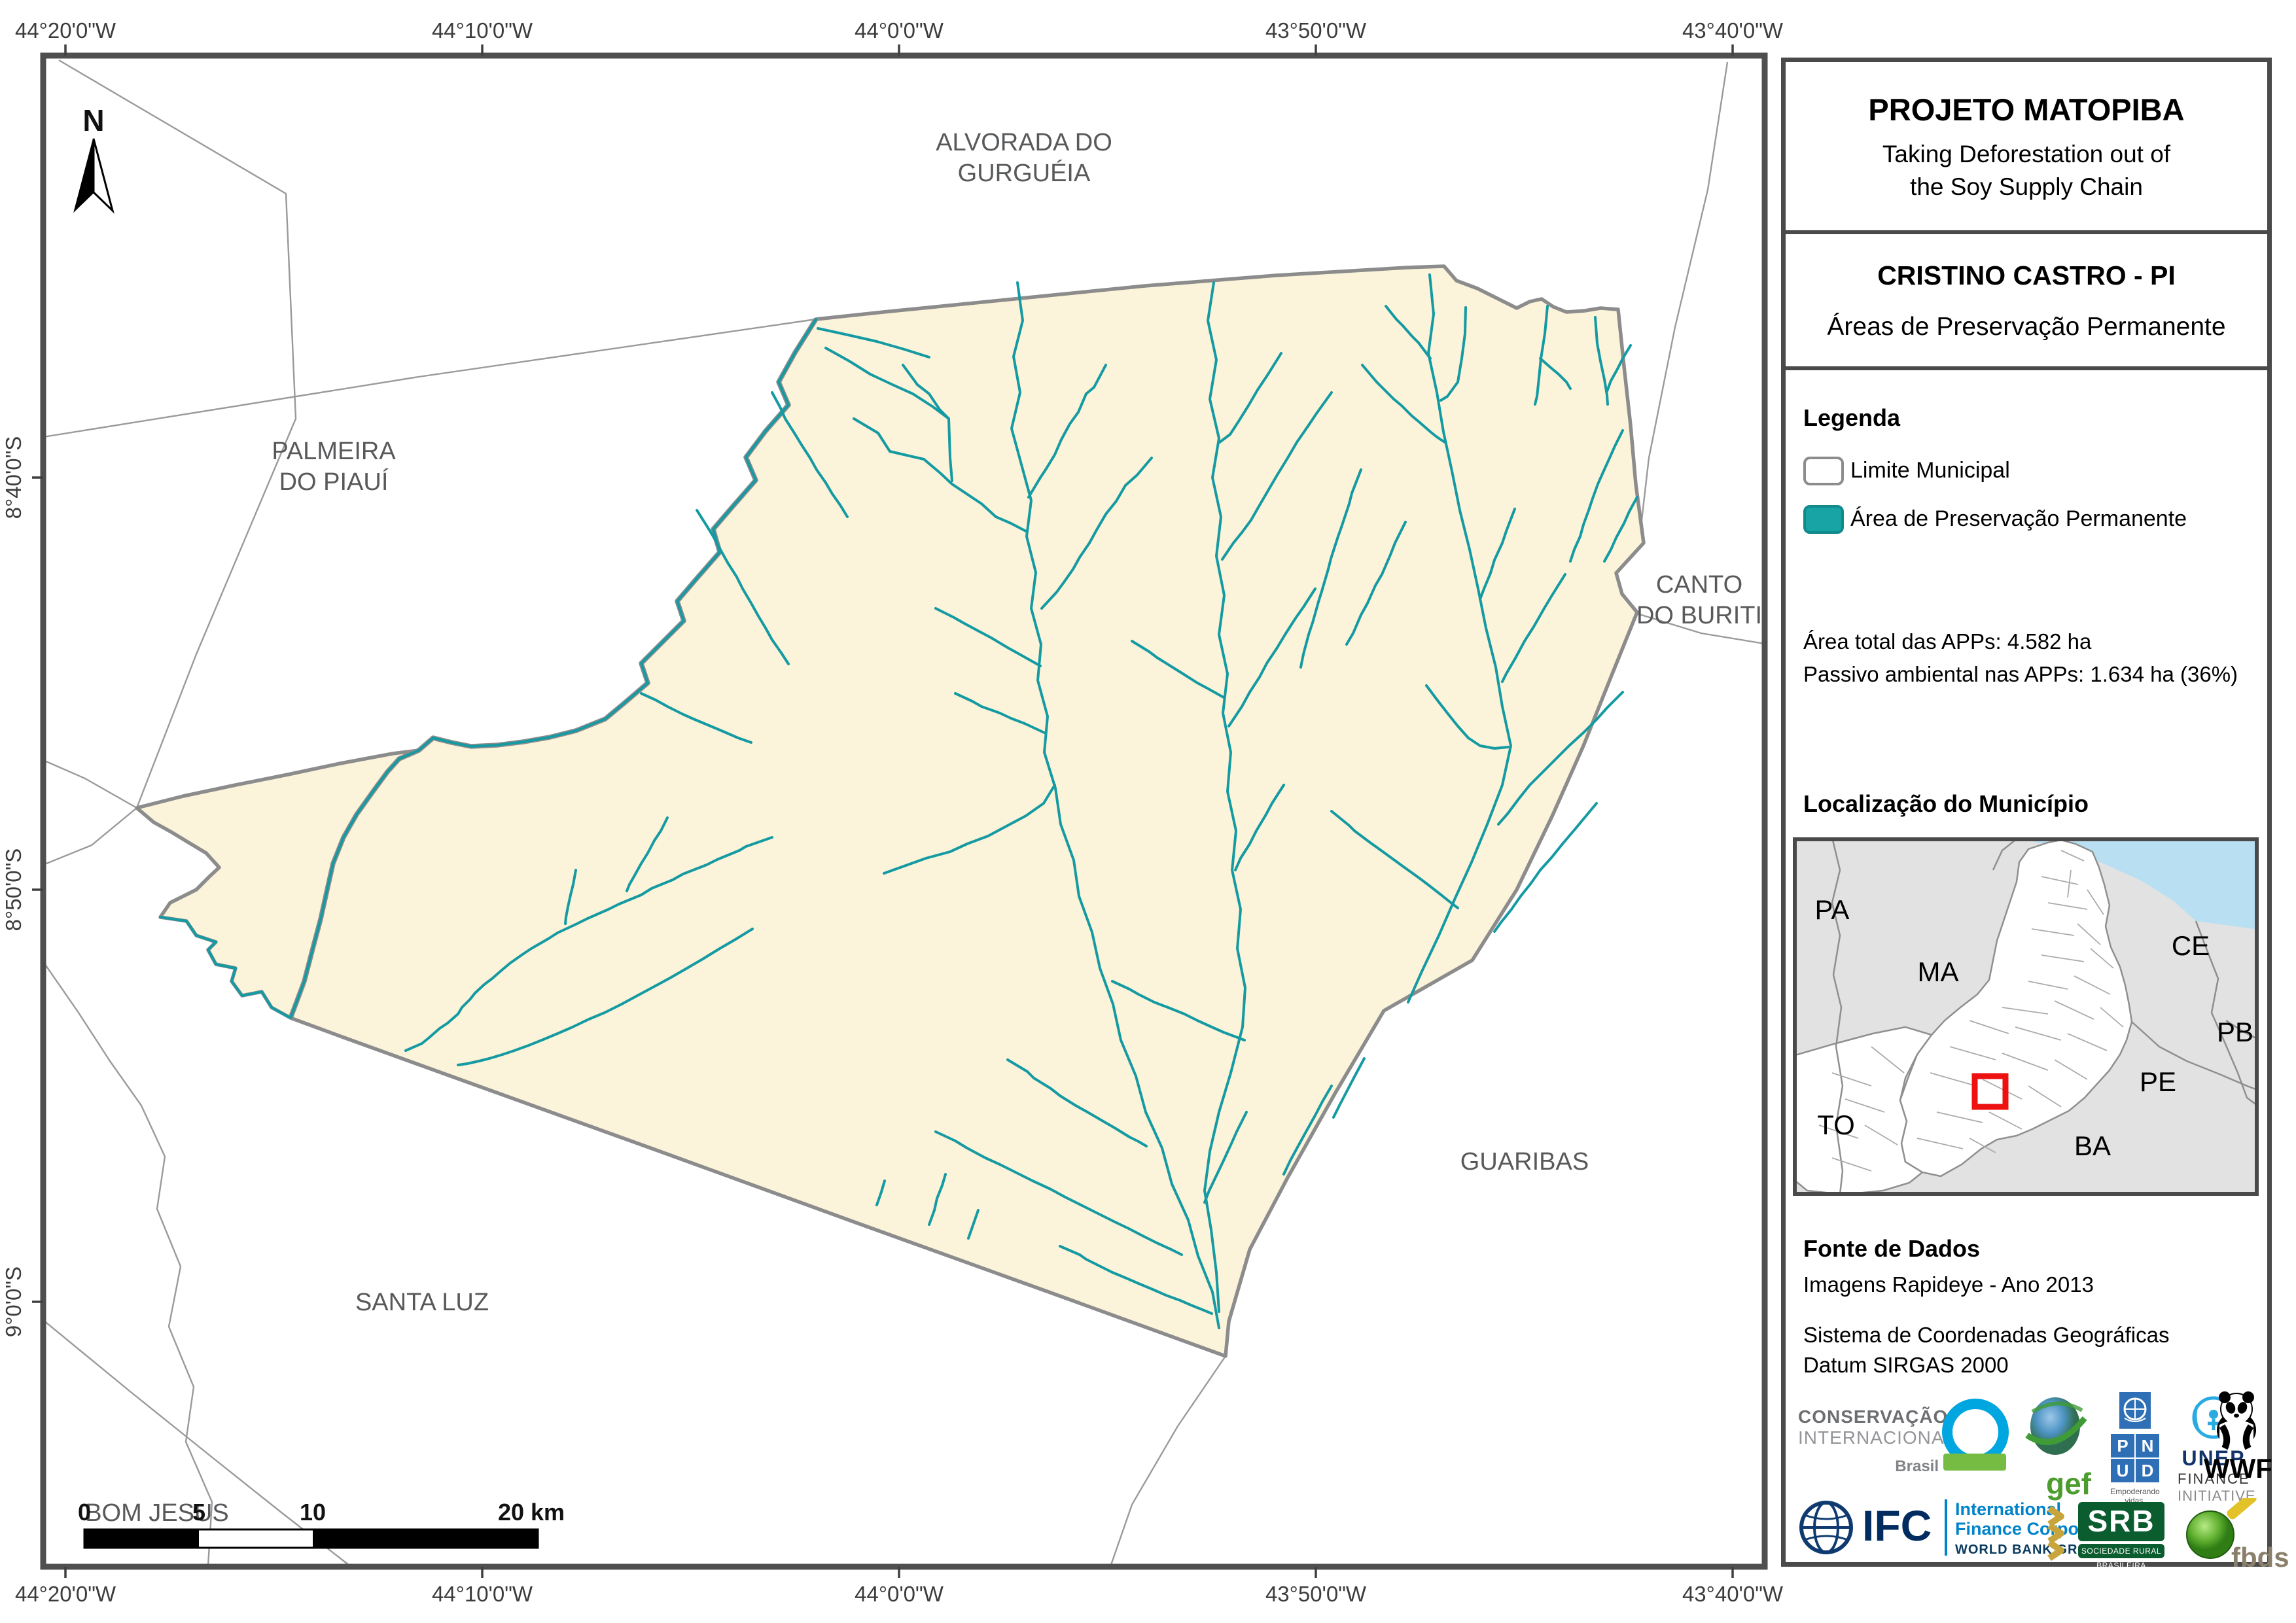  I want to click on project-title: PROJETO MATOPIBA, so click(2027, 109).